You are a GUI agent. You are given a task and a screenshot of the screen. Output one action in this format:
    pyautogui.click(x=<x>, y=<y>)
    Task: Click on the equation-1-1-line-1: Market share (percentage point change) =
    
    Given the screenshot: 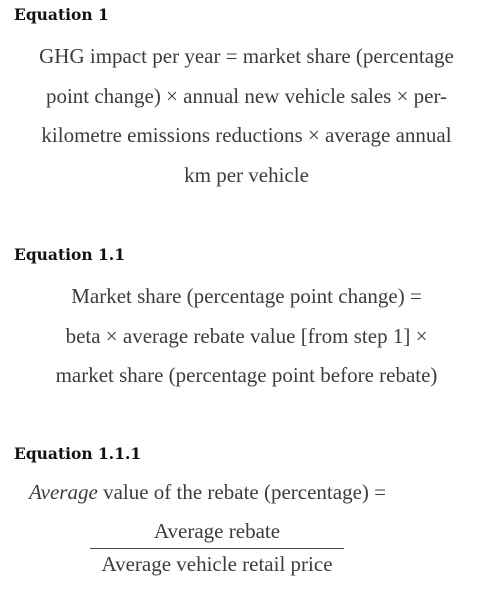 What is the action you would take?
    pyautogui.click(x=246, y=296)
    